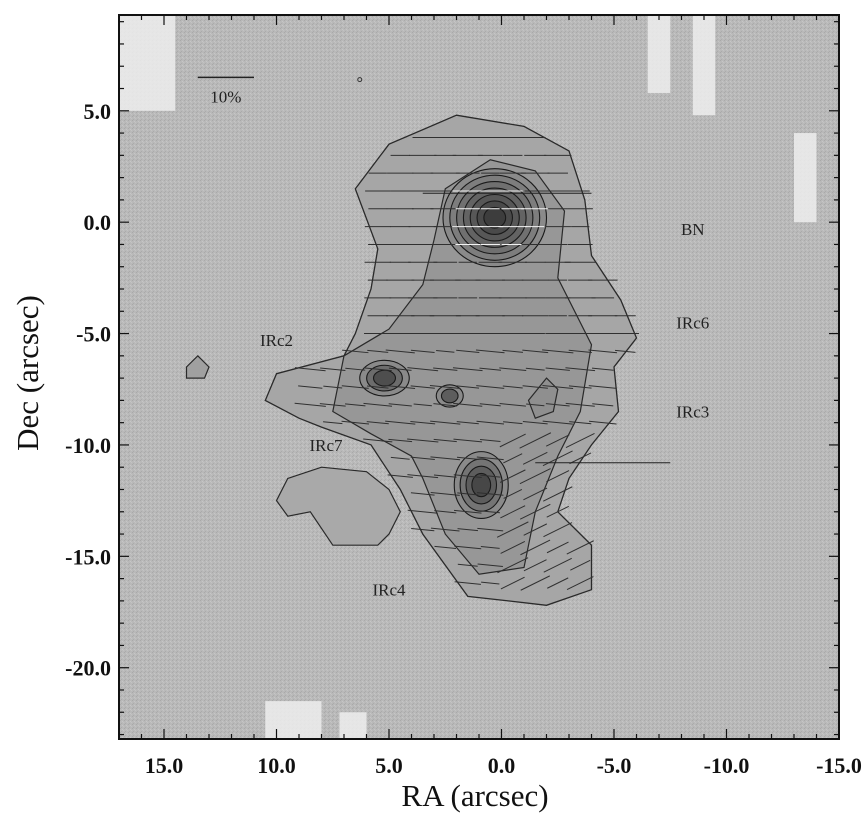  Describe the element at coordinates (164, 765) in the screenshot. I see `x-tick-label: 15.0` at that location.